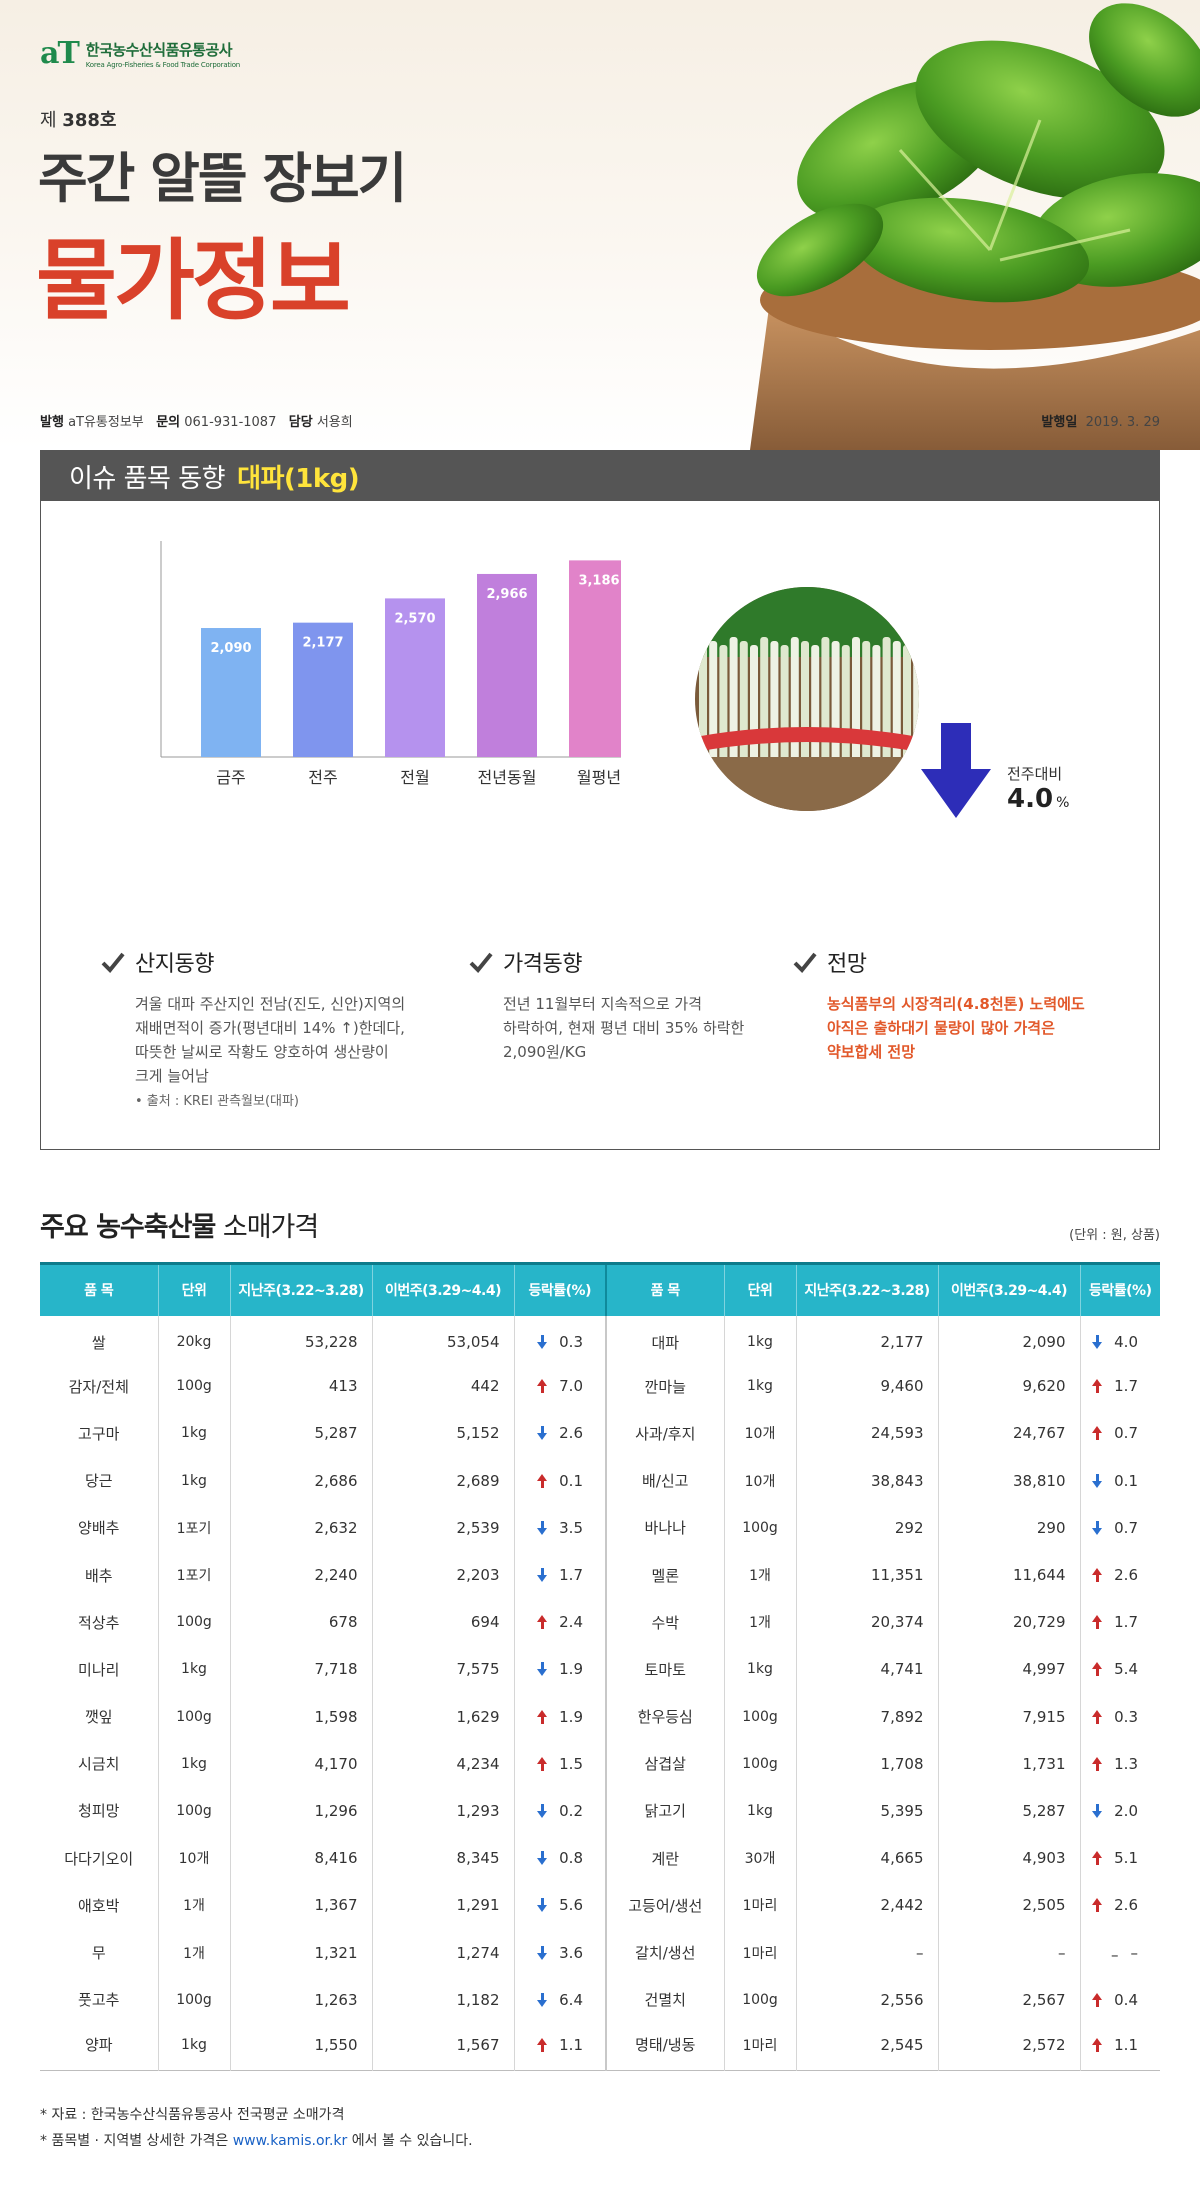 Image resolution: width=1200 pixels, height=2200 pixels. What do you see at coordinates (98, 1481) in the screenshot?
I see `item-name-cell: 당근` at bounding box center [98, 1481].